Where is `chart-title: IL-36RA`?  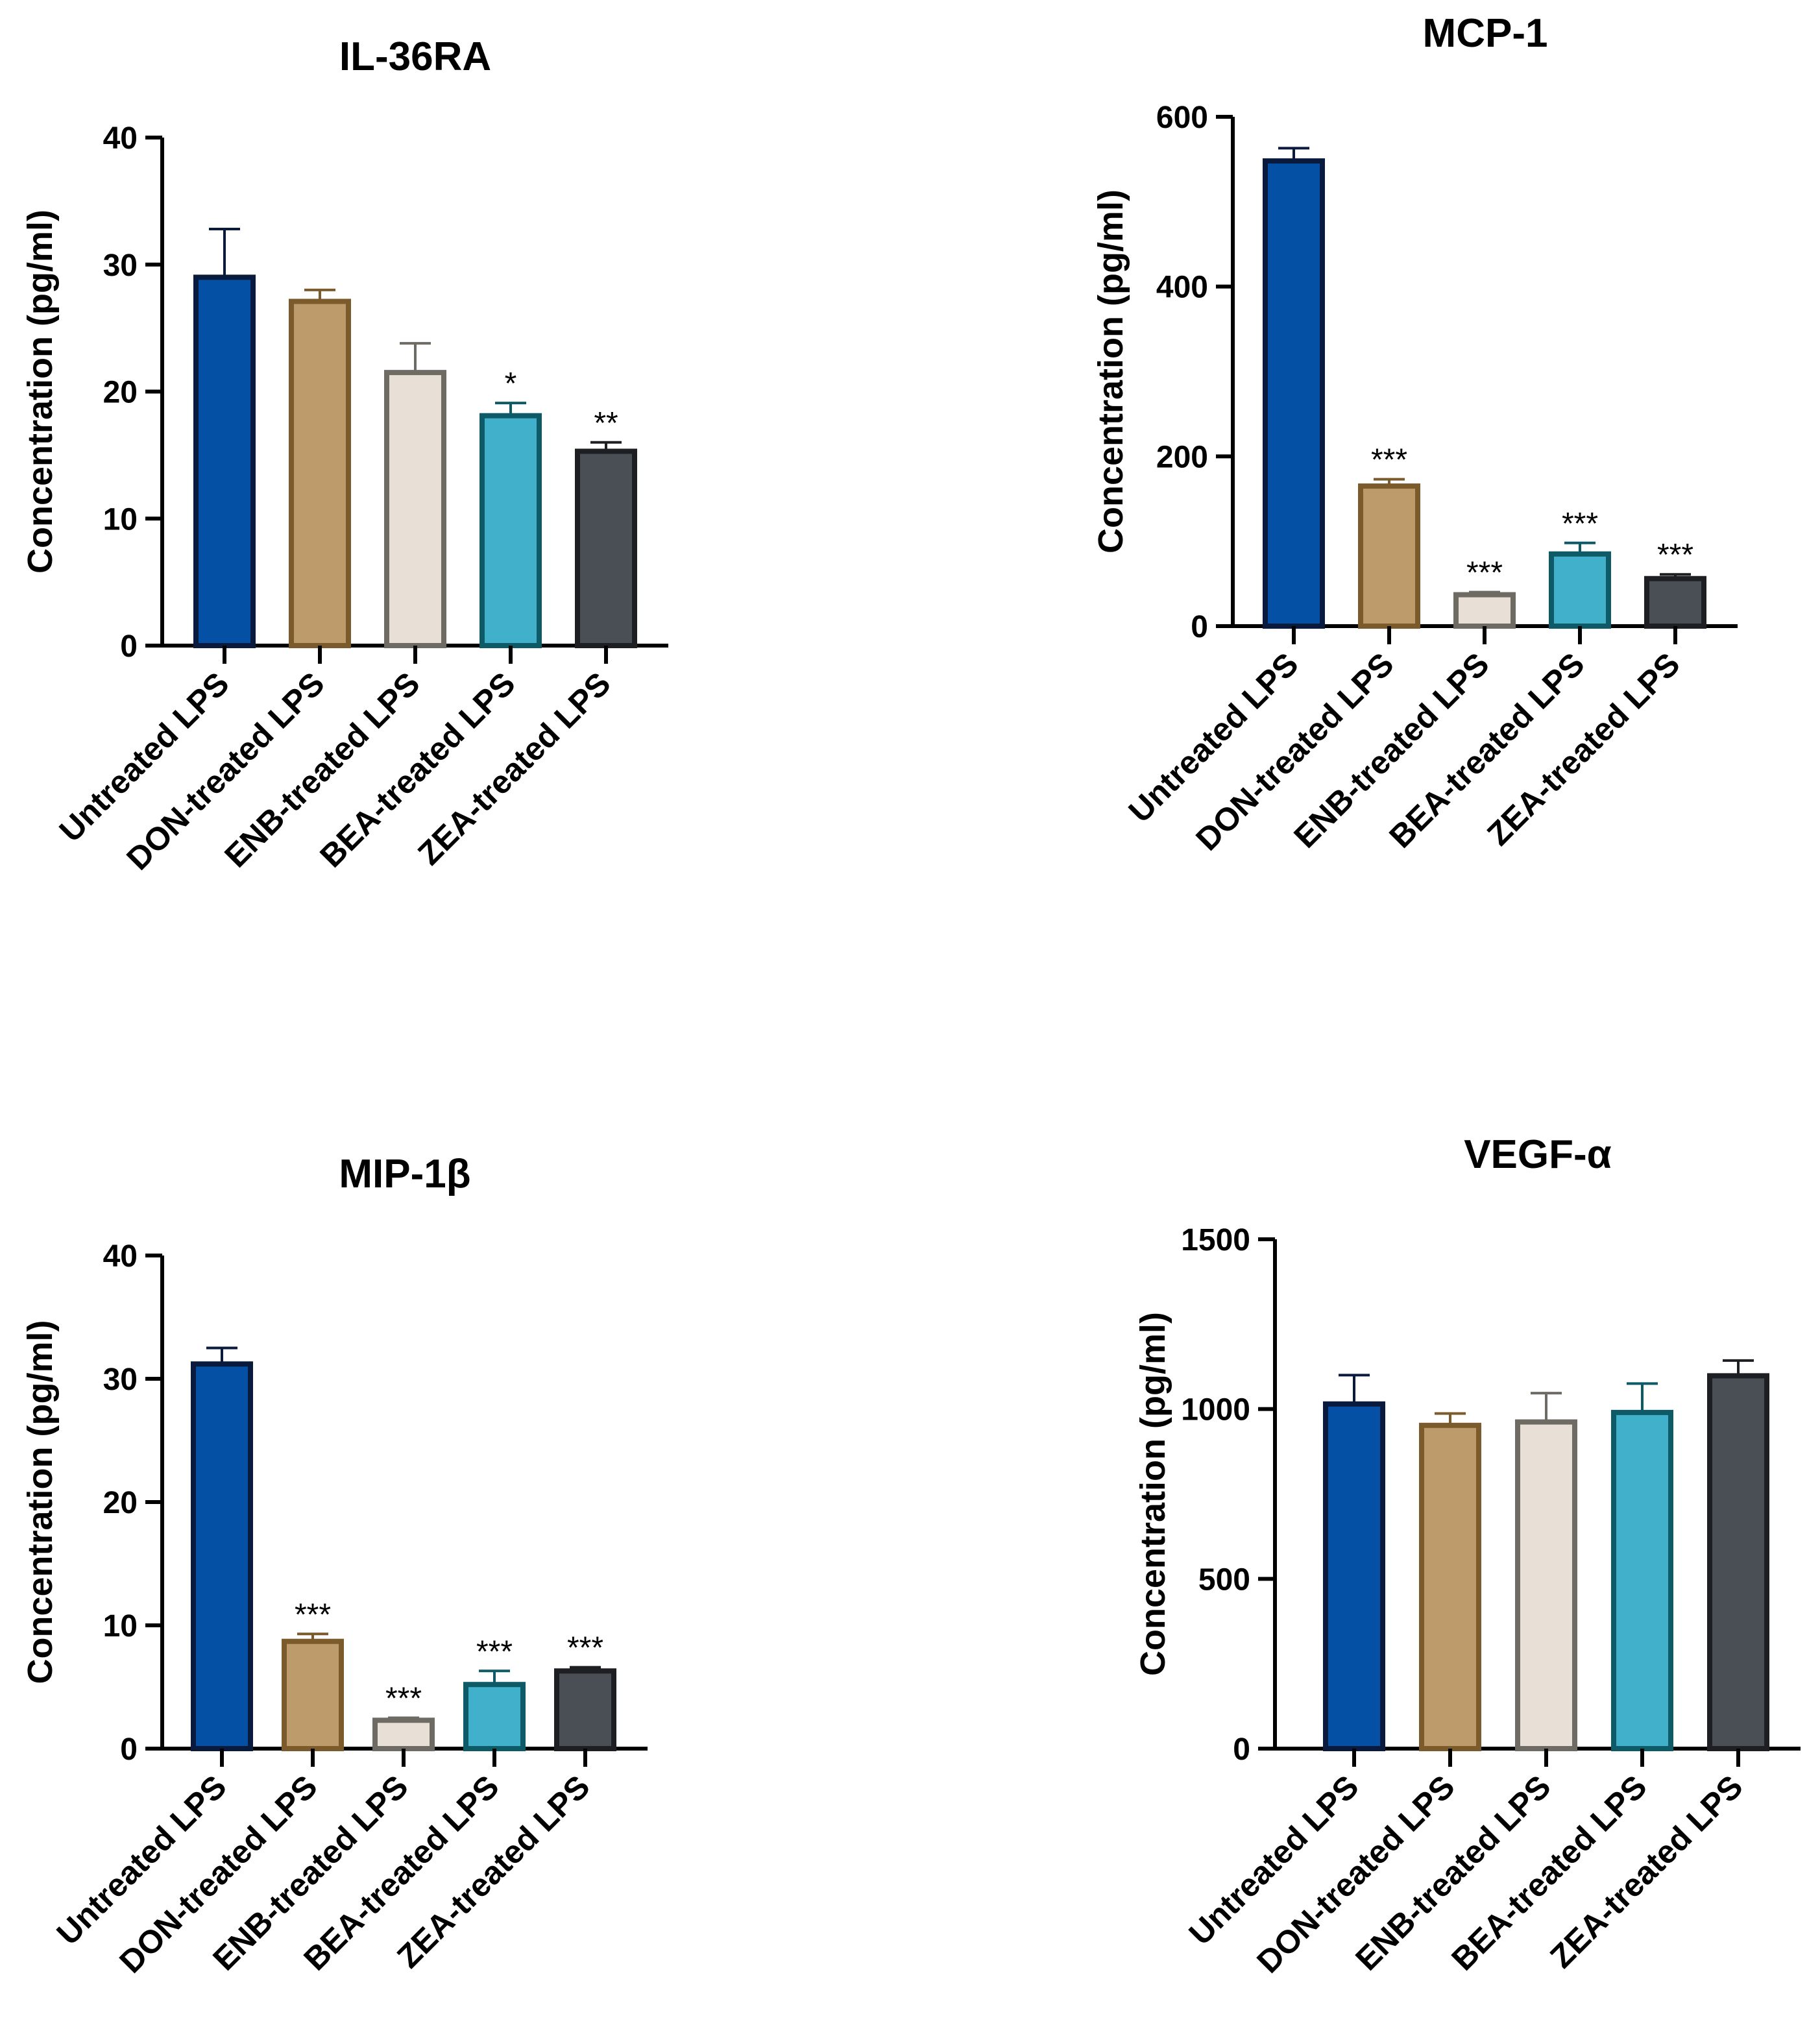
chart-title: IL-36RA is located at coordinates (415, 56).